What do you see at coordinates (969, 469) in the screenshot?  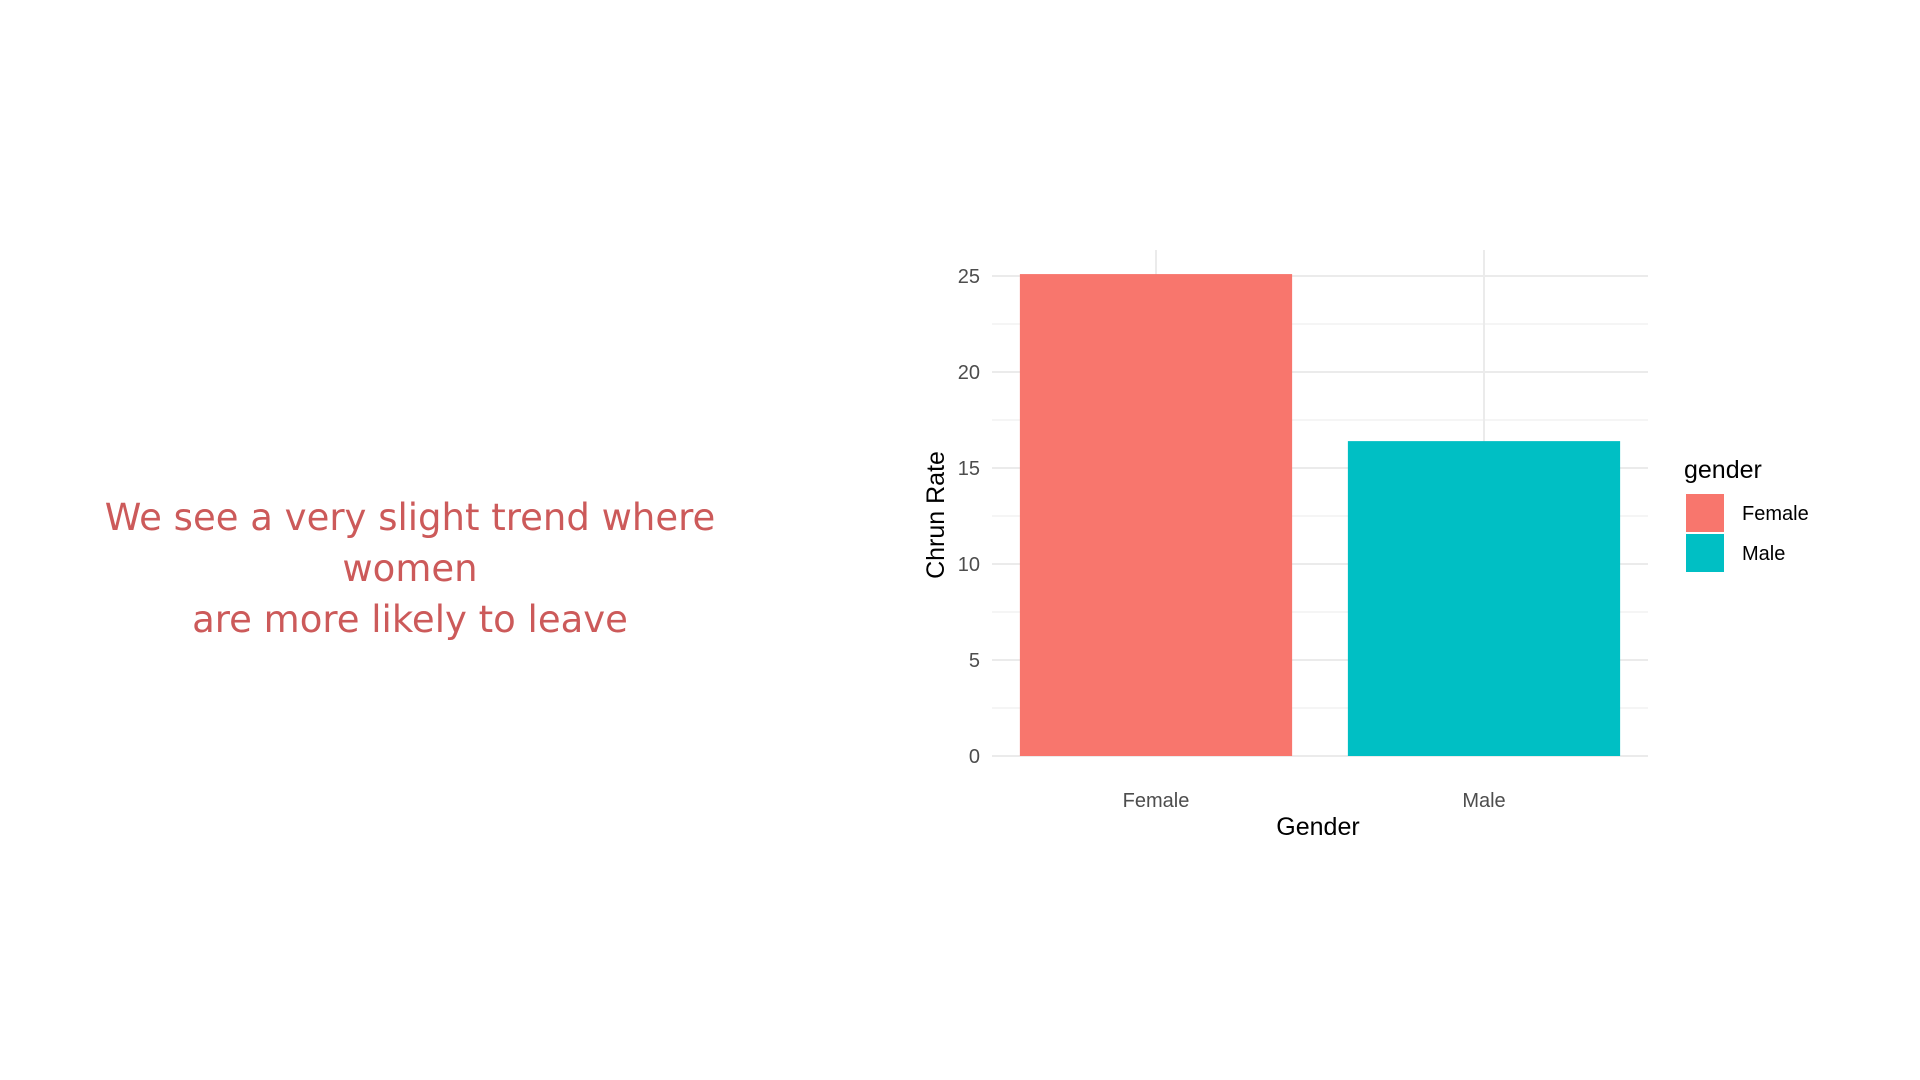 I see `y-tick-label: 15` at bounding box center [969, 469].